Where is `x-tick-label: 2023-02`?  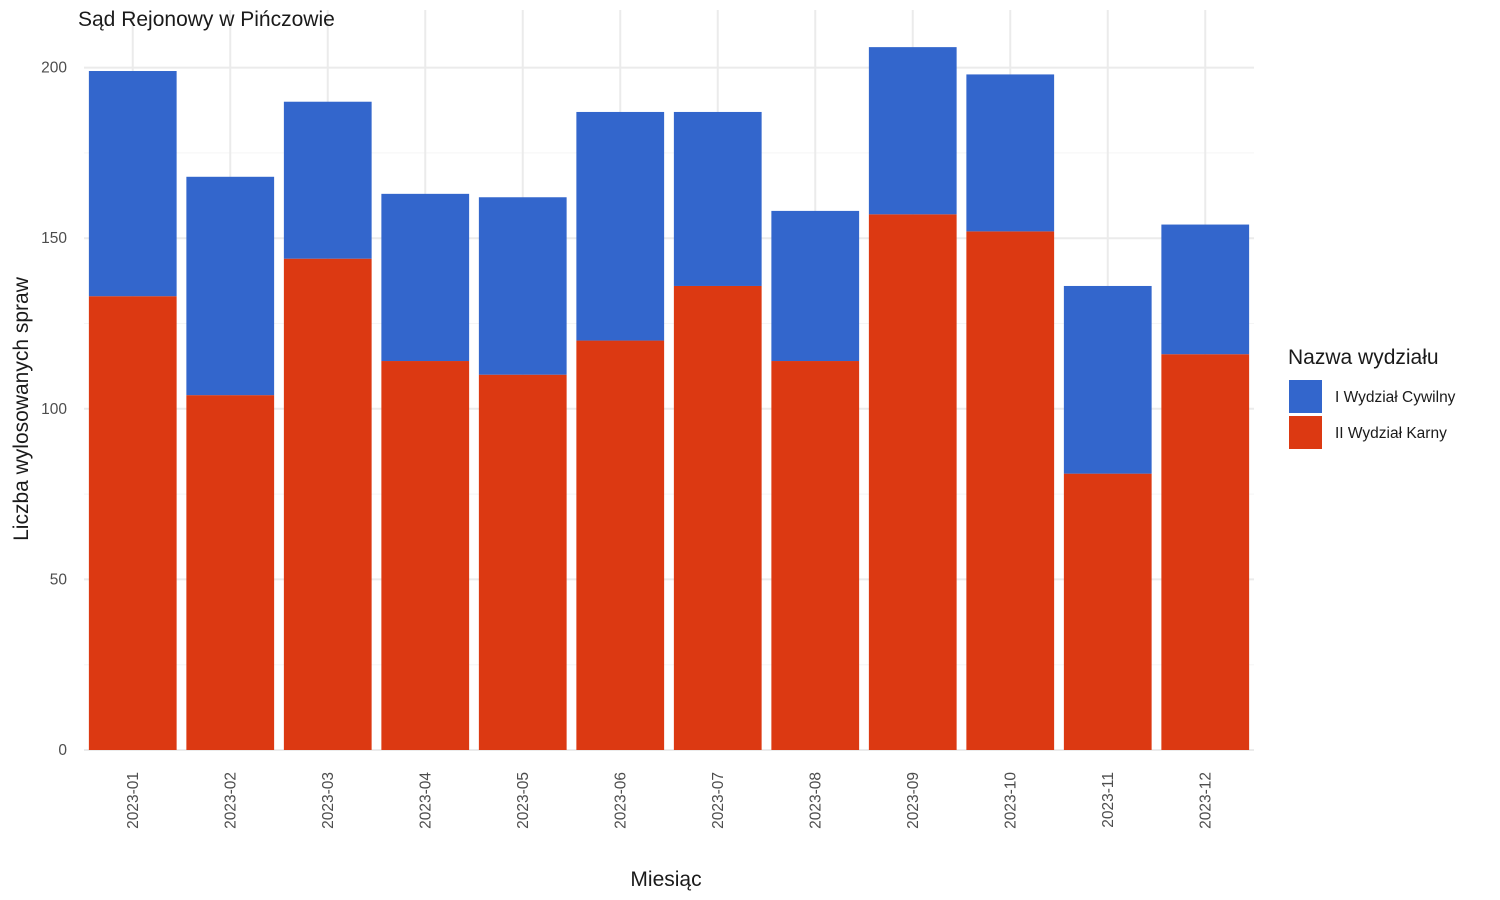
x-tick-label: 2023-02 is located at coordinates (230, 800).